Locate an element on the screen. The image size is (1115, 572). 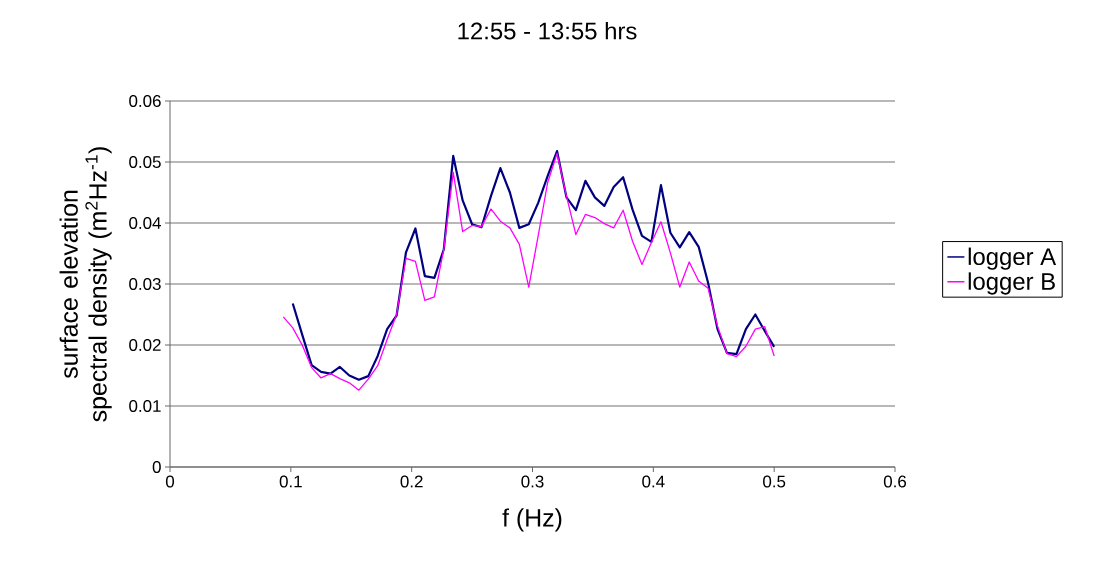
legend-label: logger B is located at coordinates (1011, 283).